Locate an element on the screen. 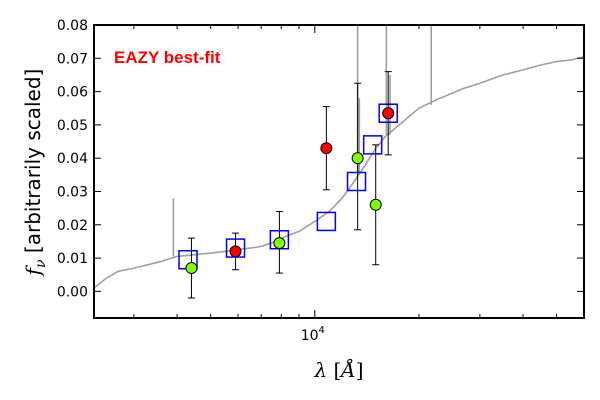  y-axis-label-text: [arbitrarily scaled] is located at coordinates (33, 164).